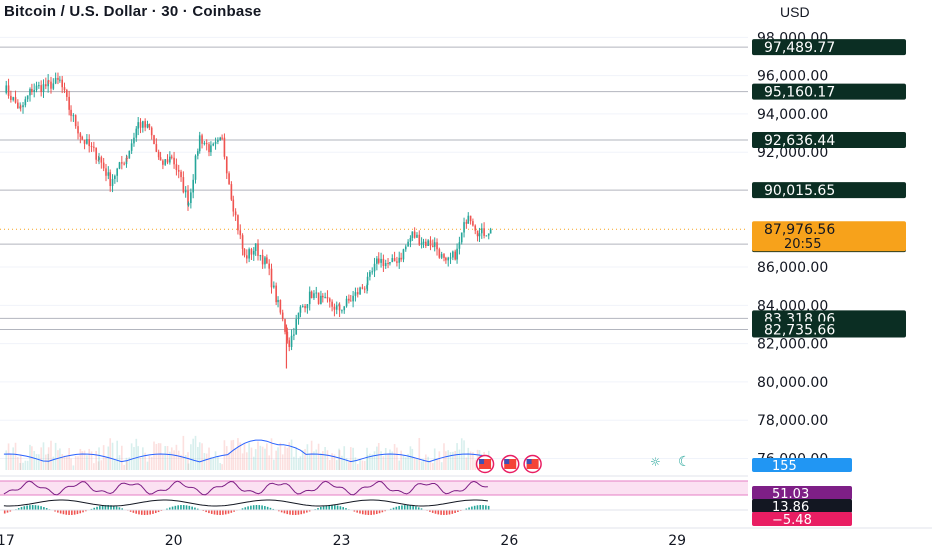 This screenshot has height=555, width=932. I want to click on currency-label: USD, so click(795, 12).